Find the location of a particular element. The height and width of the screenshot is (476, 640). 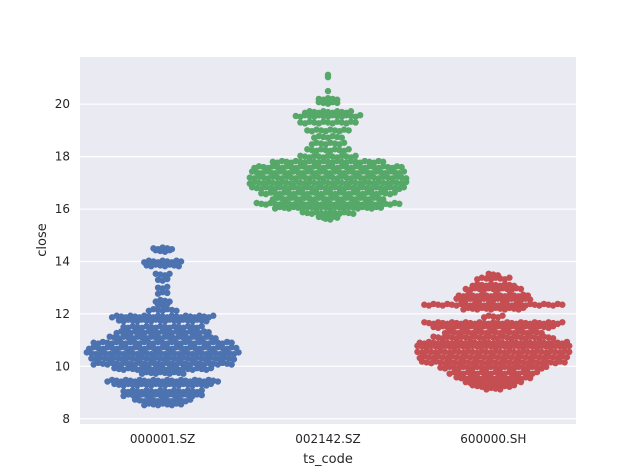

y-tick-label: 8 is located at coordinates (66, 419).